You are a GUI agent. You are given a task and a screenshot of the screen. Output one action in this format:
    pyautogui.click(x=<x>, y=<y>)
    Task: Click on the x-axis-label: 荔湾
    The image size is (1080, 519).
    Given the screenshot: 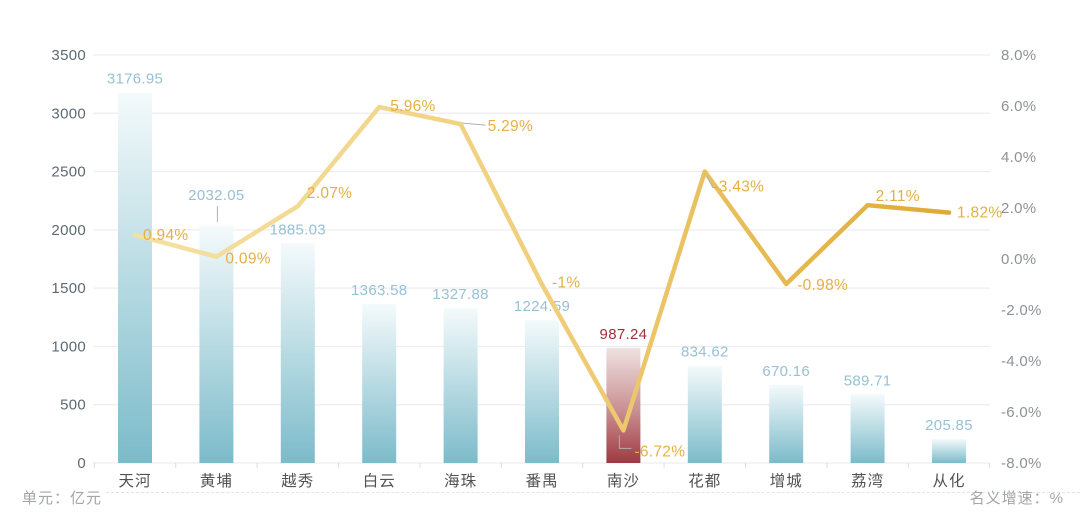 What is the action you would take?
    pyautogui.click(x=867, y=481)
    